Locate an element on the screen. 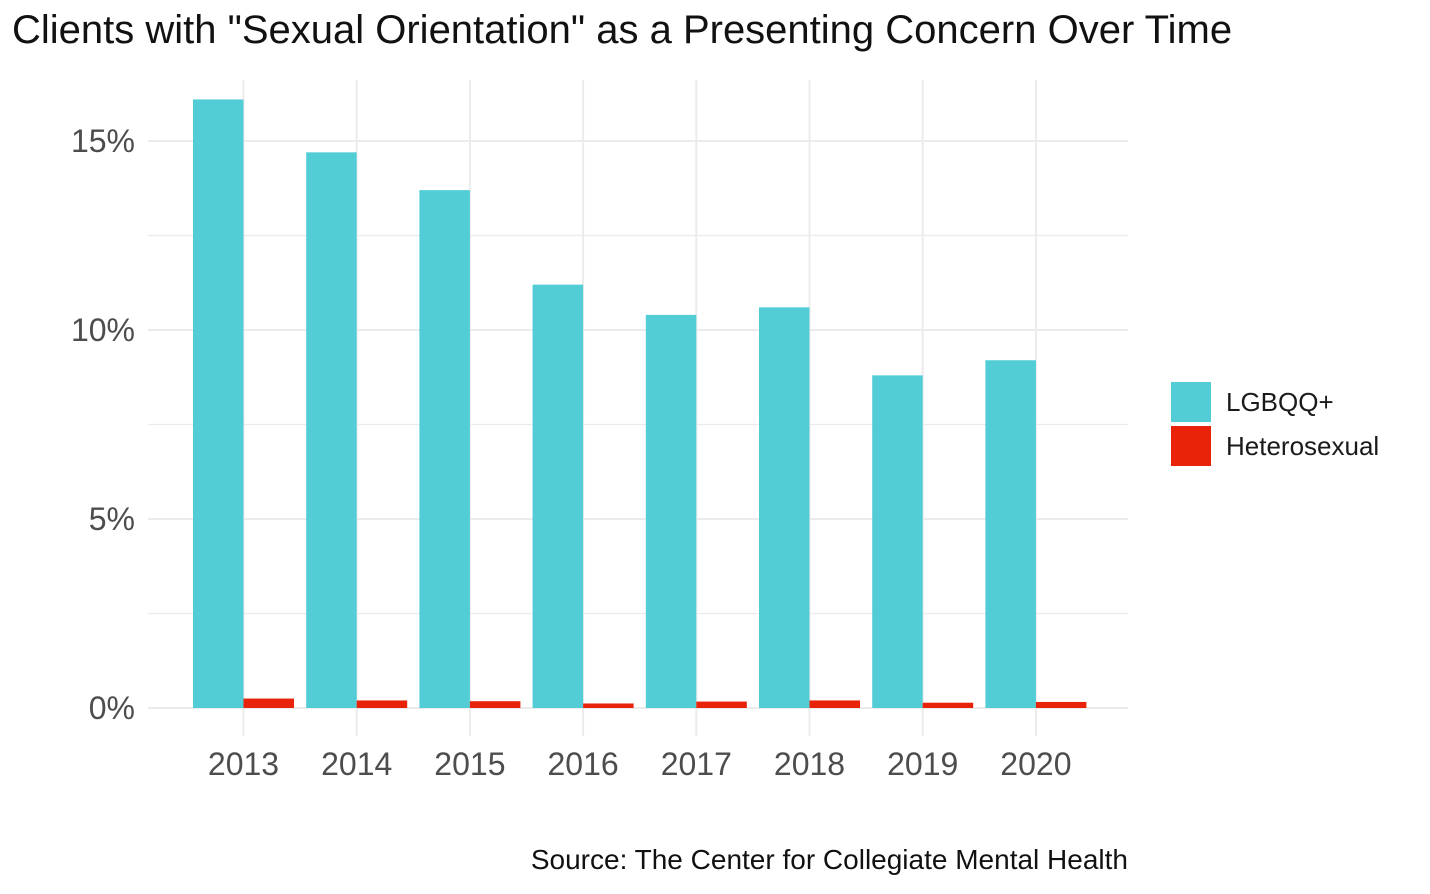  x-tick-label: 2019 is located at coordinates (922, 764).